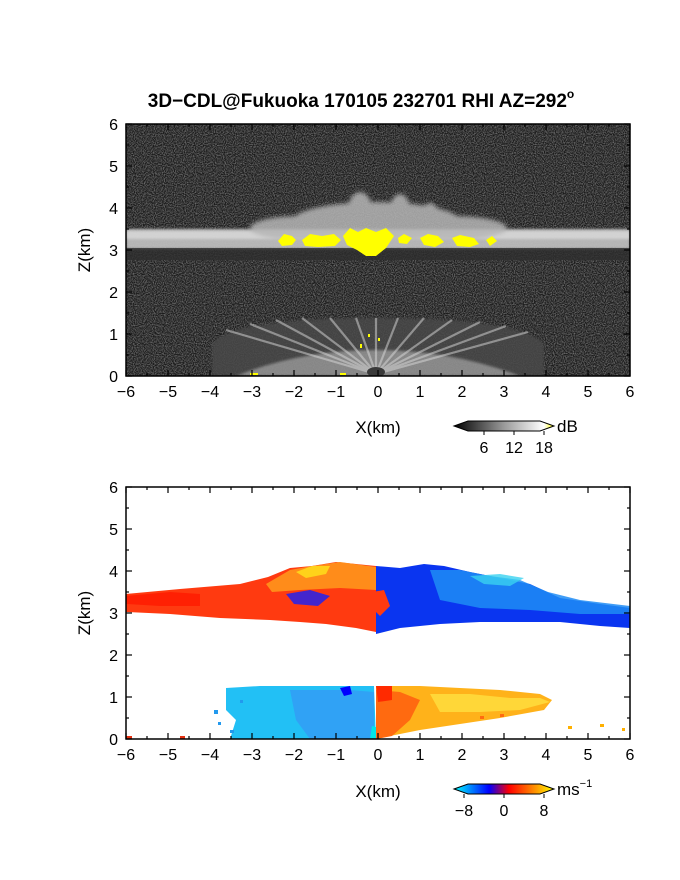 Image resolution: width=680 pixels, height=880 pixels. I want to click on backscatter-colorbar-bar, so click(504, 426).